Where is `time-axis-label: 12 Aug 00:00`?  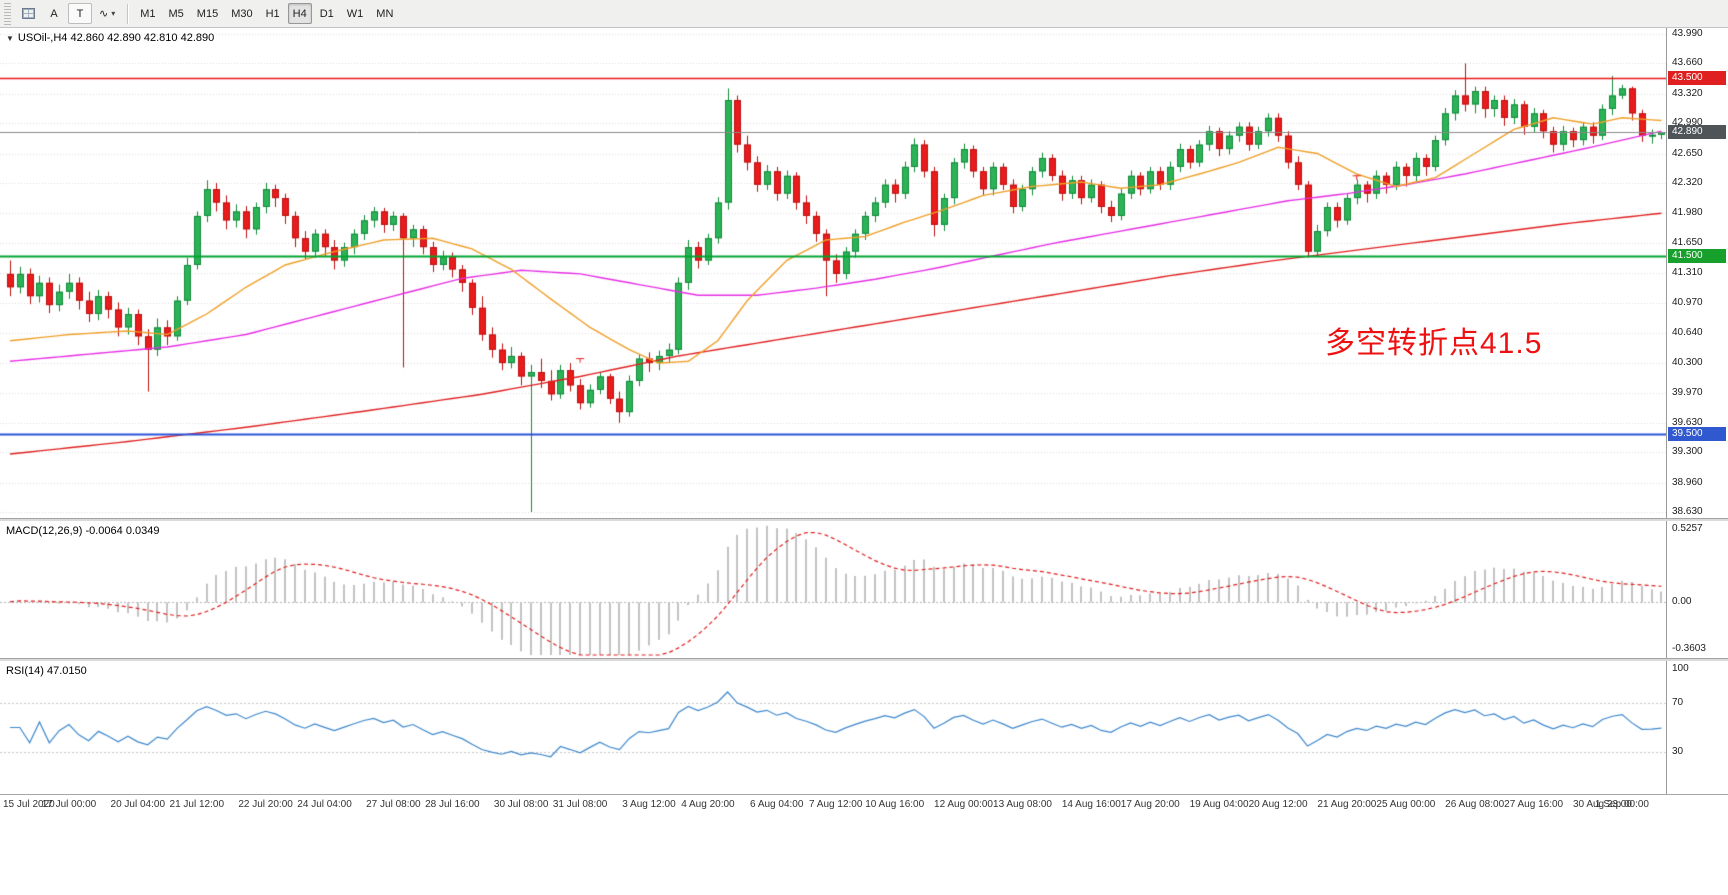
time-axis-label: 12 Aug 00:00 is located at coordinates (963, 804).